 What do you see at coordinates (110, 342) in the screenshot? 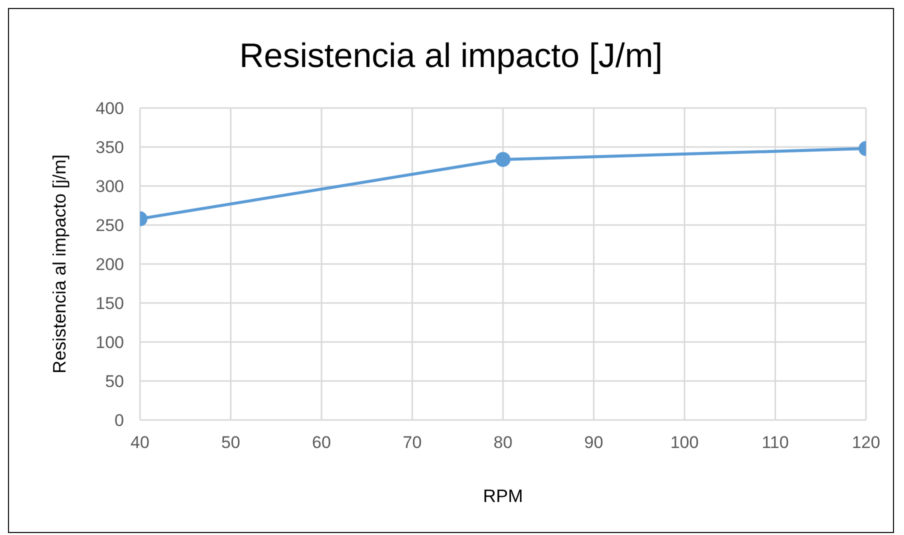
I see `y-tick-label: 100` at bounding box center [110, 342].